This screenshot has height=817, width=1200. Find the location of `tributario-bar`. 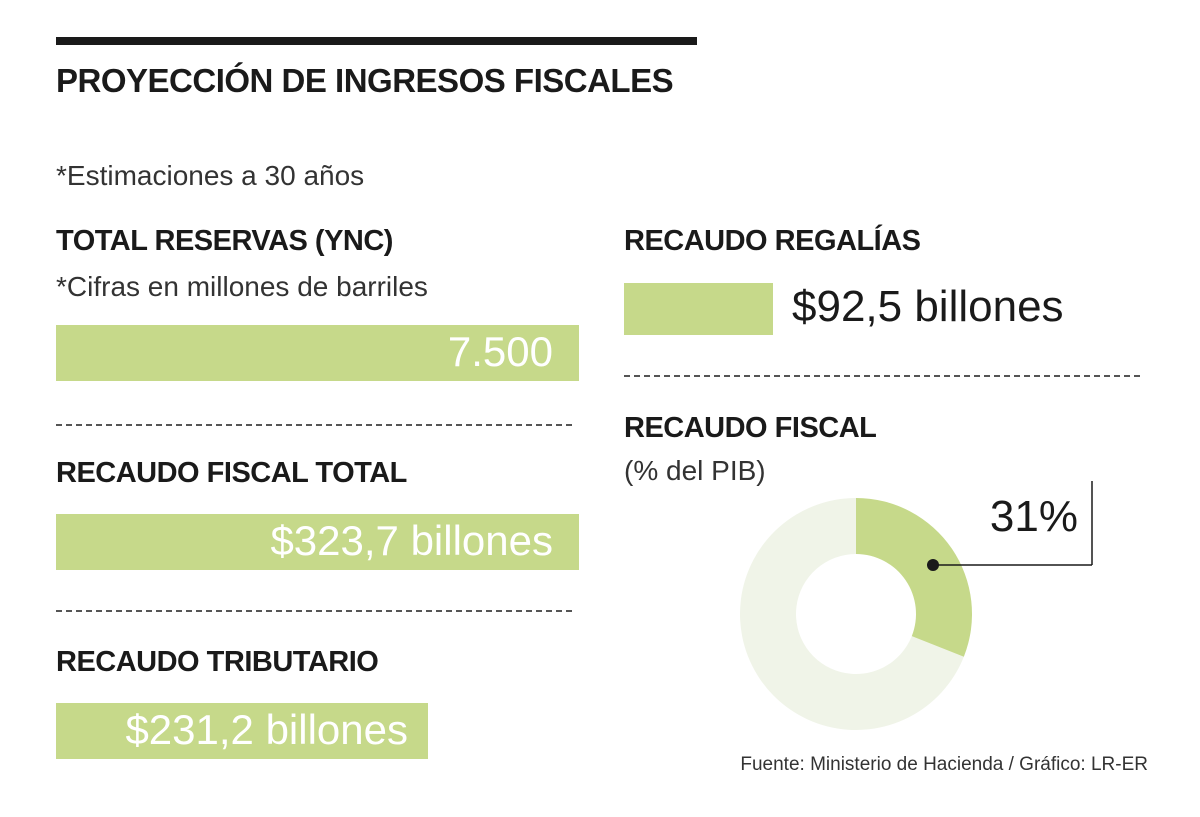

tributario-bar is located at coordinates (242, 731).